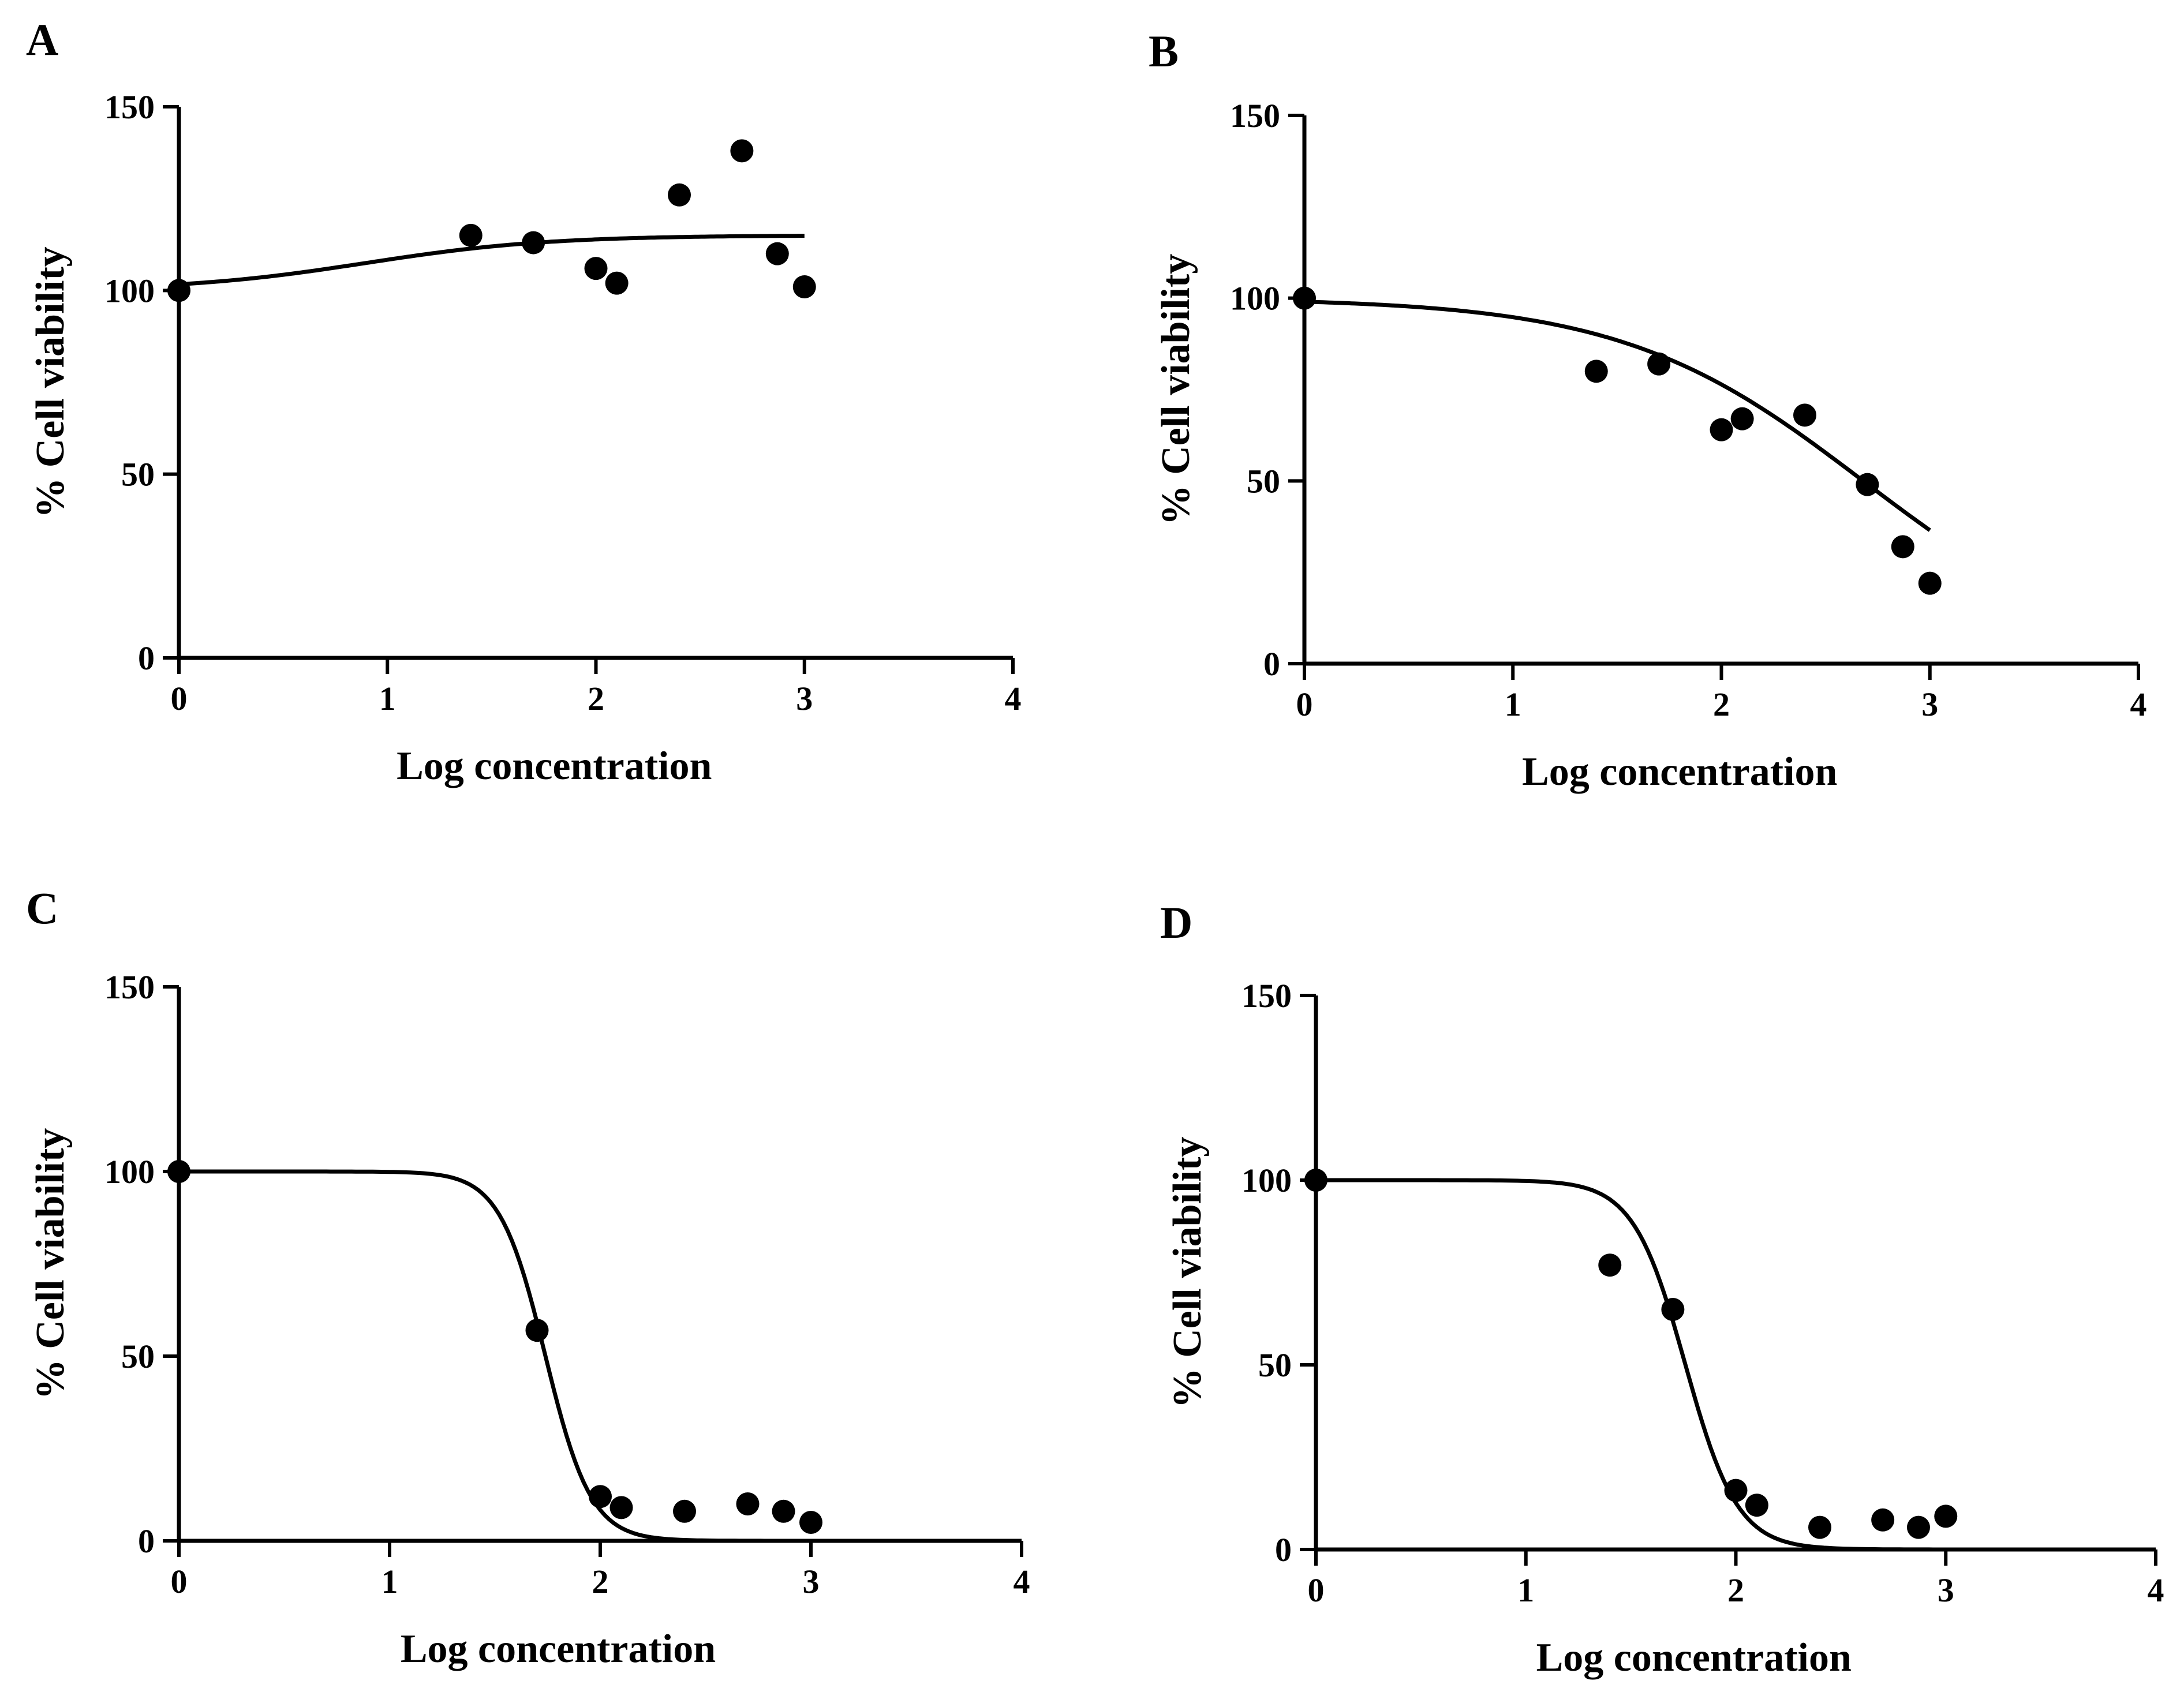 The height and width of the screenshot is (1688, 2184). I want to click on panel-label-b: B, so click(1164, 51).